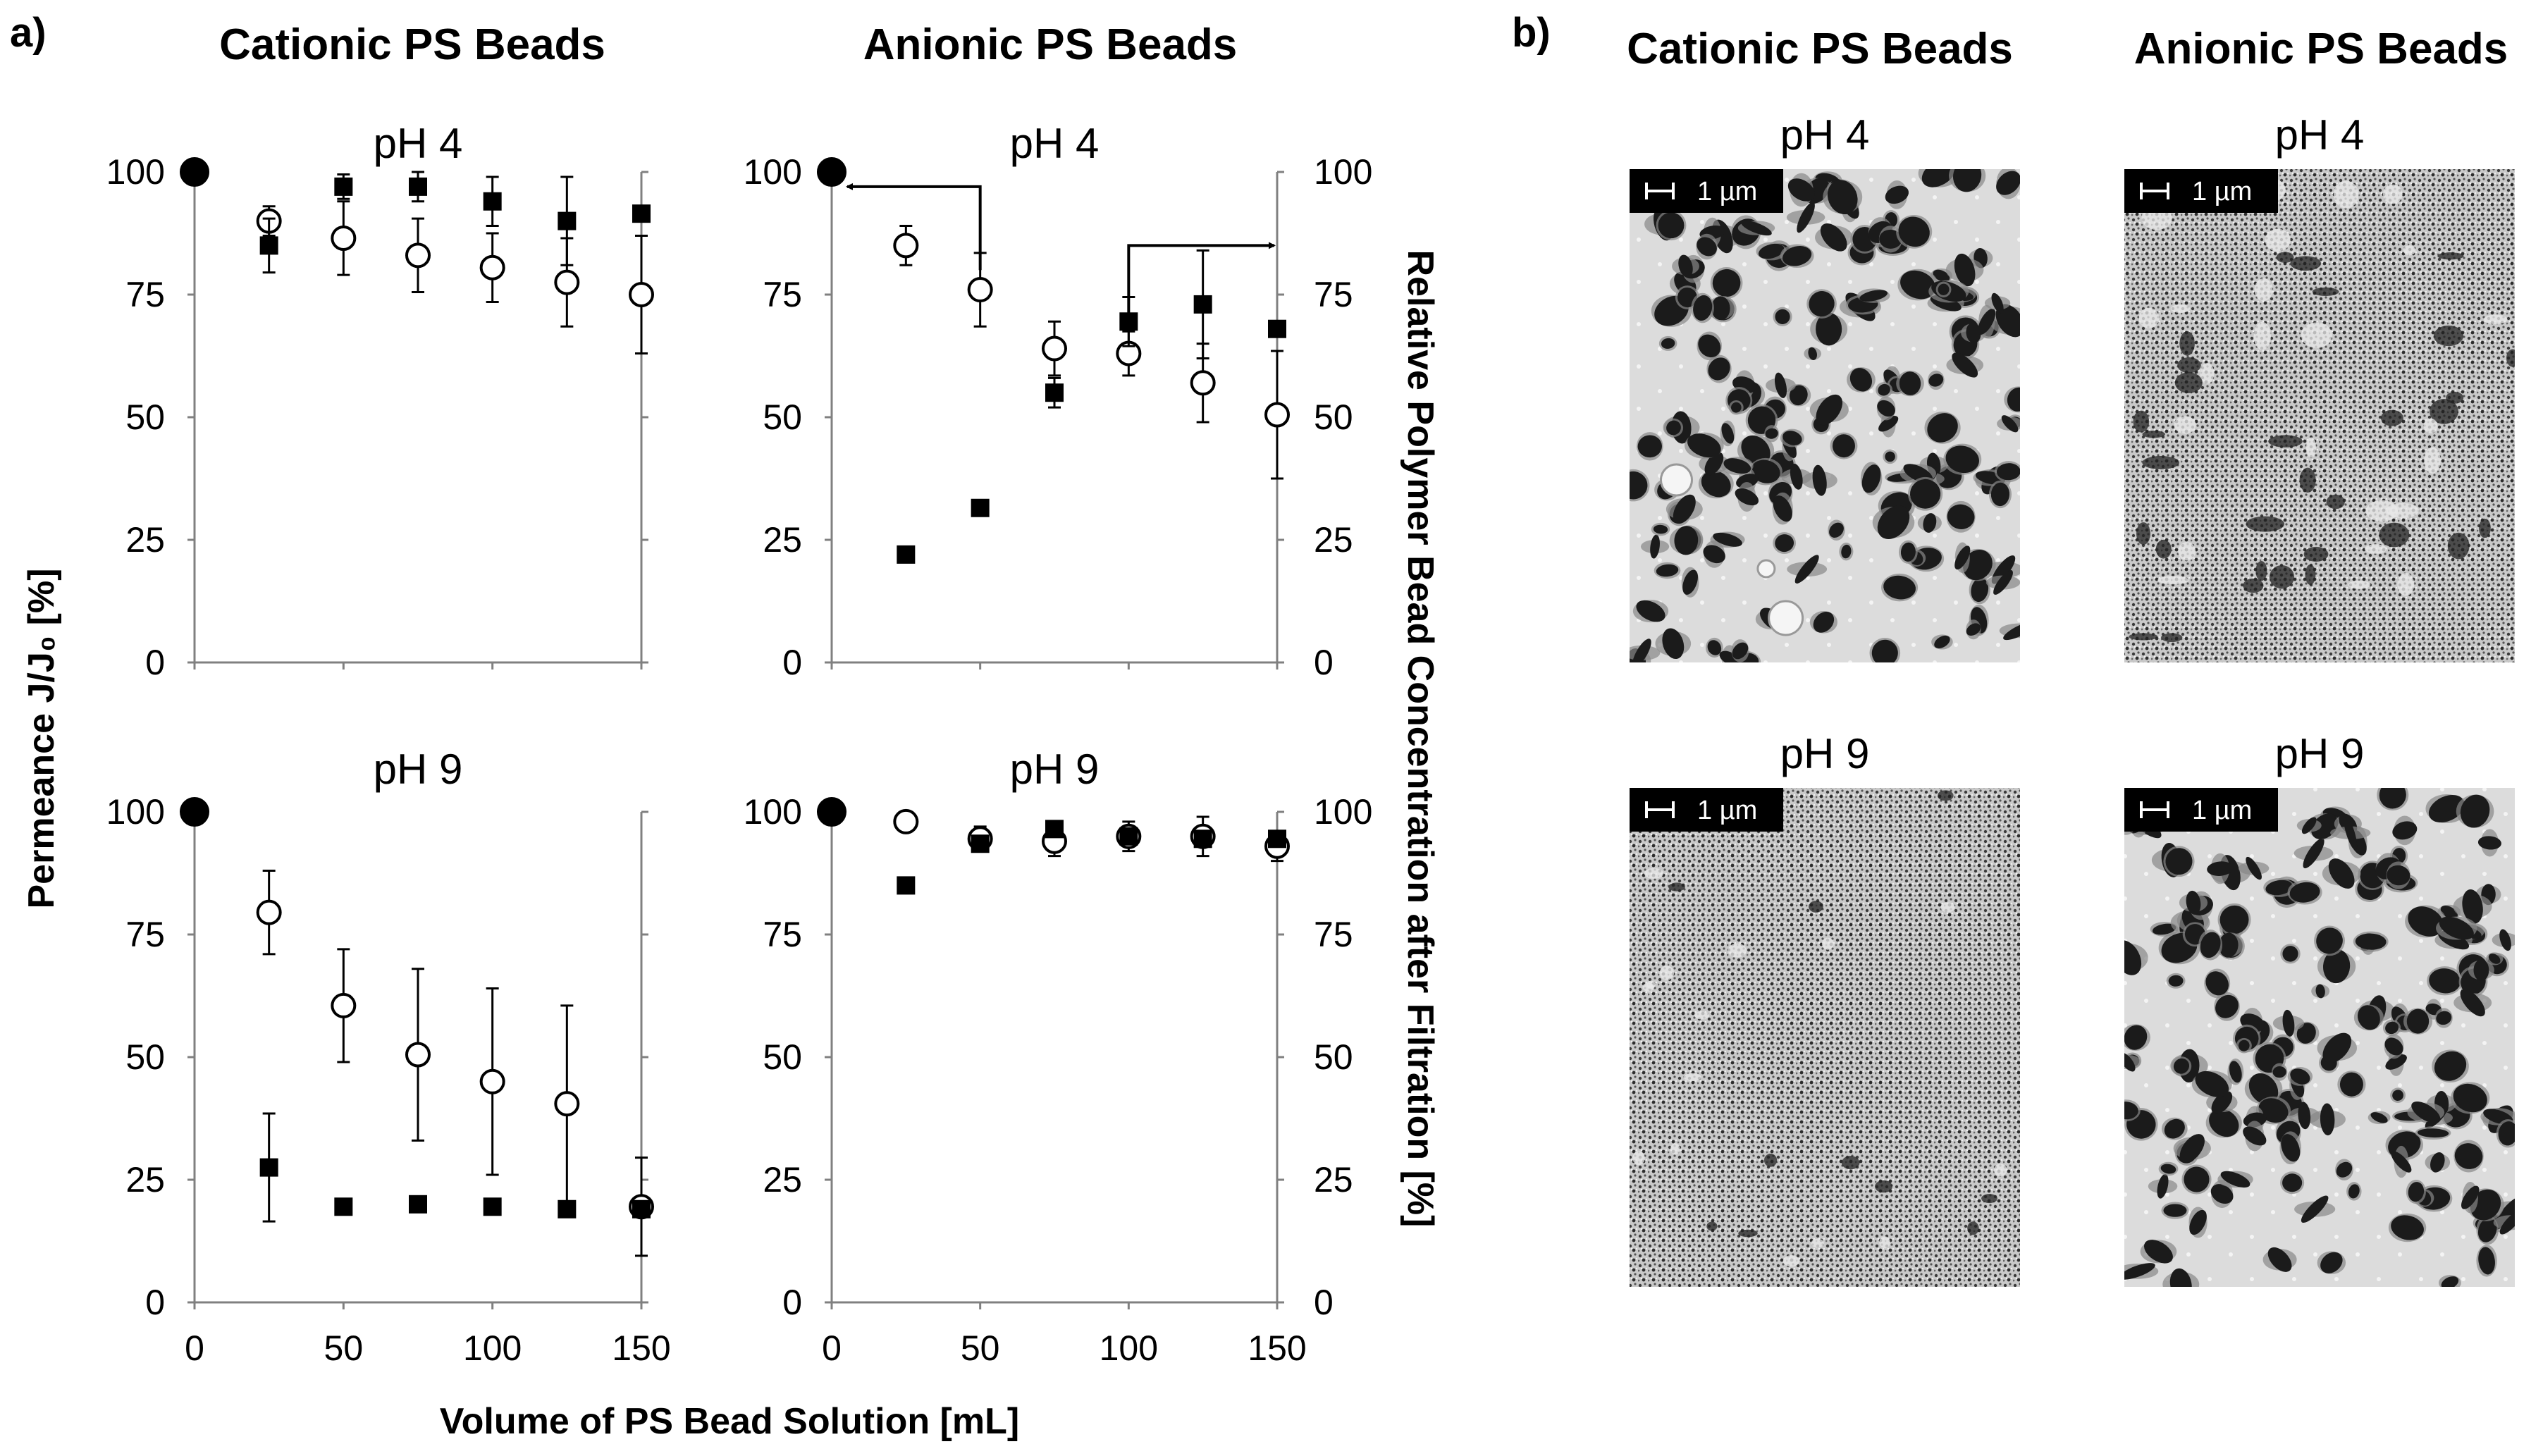 The height and width of the screenshot is (1456, 2543). I want to click on y-tick-label: 25, so click(145, 1179).